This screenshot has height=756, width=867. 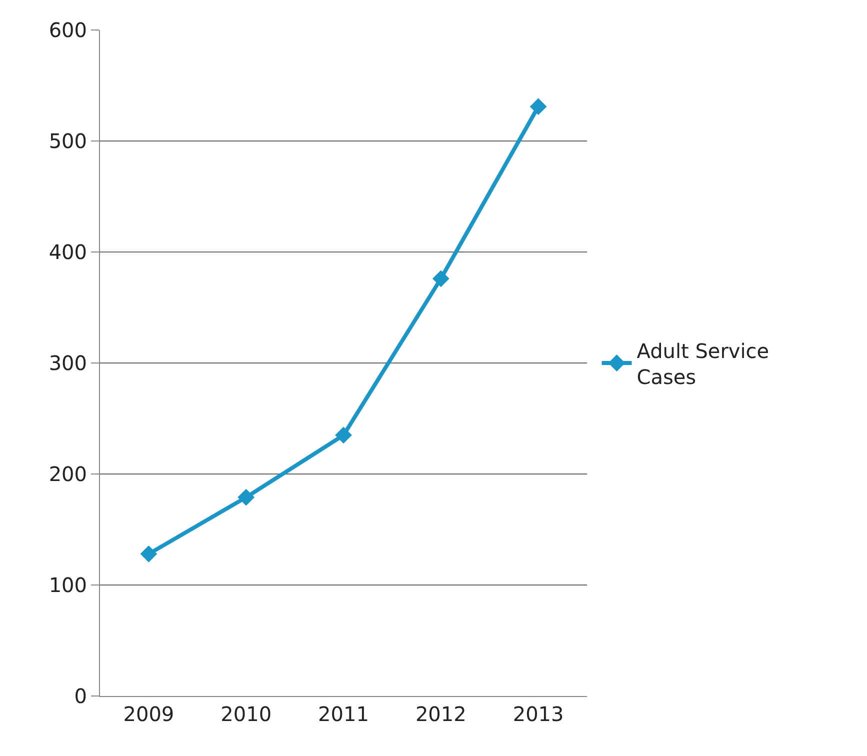 What do you see at coordinates (67, 363) in the screenshot?
I see `y-tick-label: 300` at bounding box center [67, 363].